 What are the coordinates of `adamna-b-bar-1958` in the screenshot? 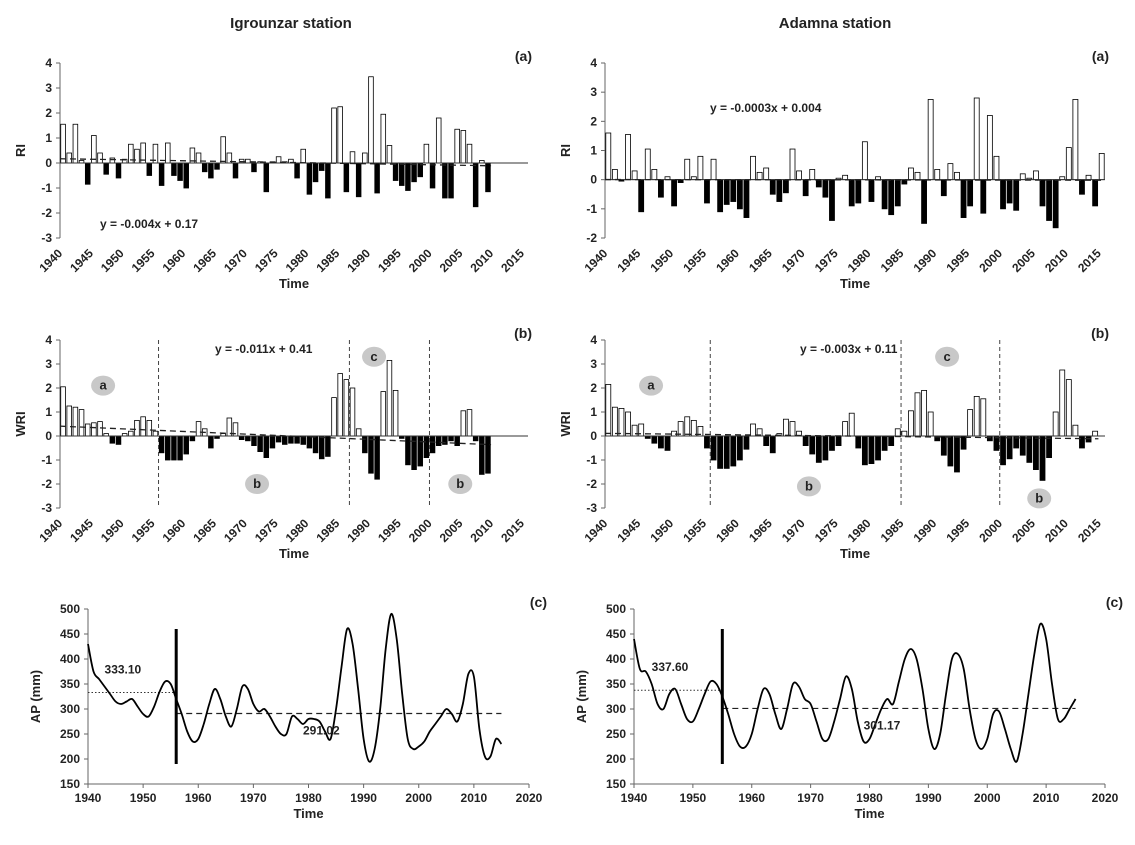 It's located at (726, 452).